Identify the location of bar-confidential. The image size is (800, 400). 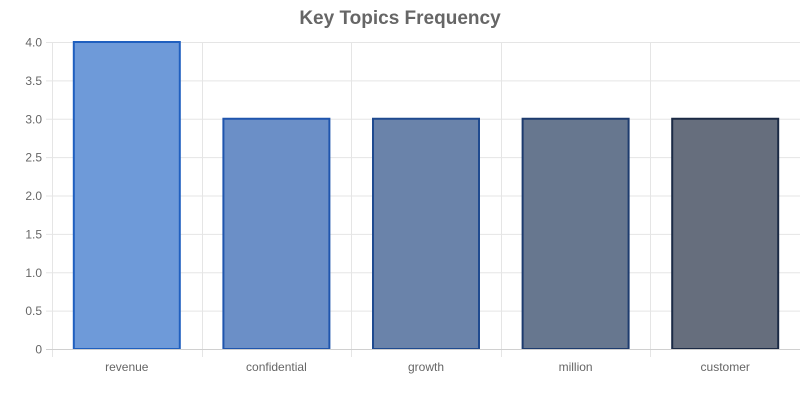
(276, 233).